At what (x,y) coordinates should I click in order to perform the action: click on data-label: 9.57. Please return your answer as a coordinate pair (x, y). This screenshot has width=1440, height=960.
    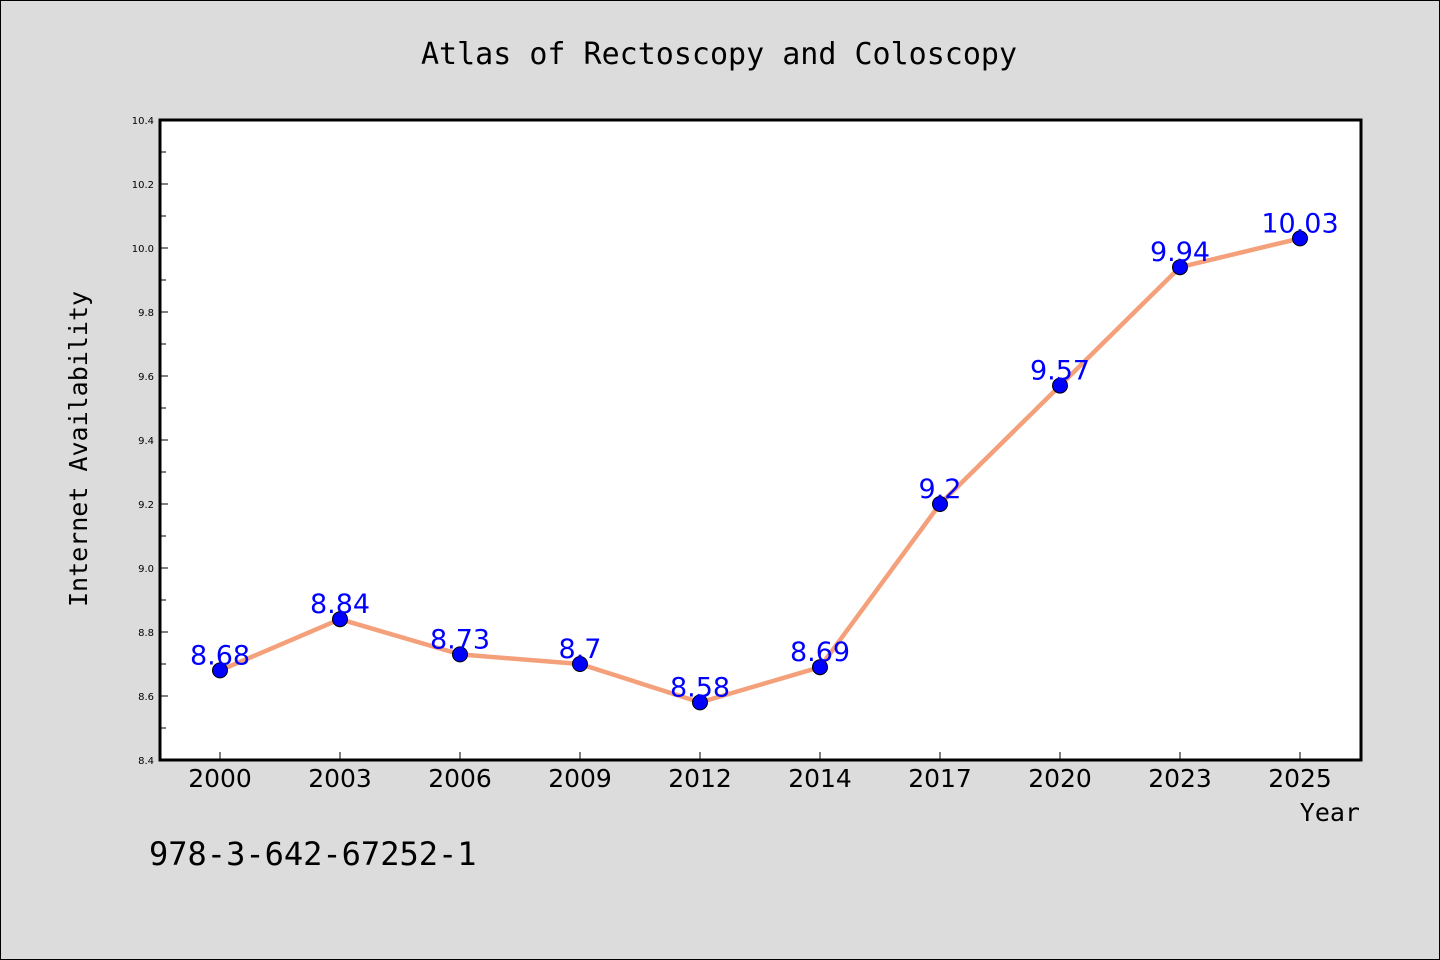
    Looking at the image, I should click on (1060, 371).